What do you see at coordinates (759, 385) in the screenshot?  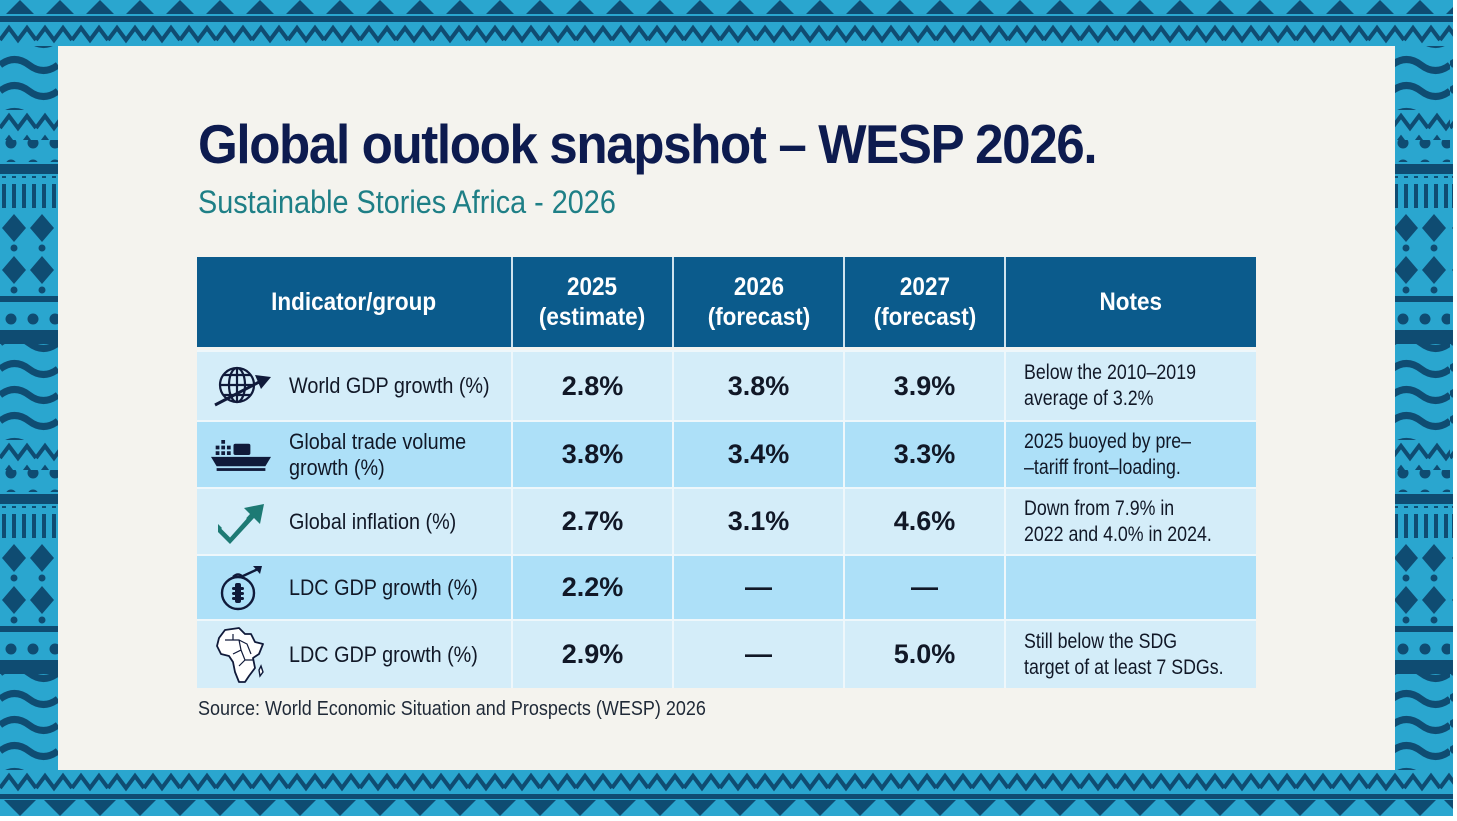 I see `value-2026: 3.8%` at bounding box center [759, 385].